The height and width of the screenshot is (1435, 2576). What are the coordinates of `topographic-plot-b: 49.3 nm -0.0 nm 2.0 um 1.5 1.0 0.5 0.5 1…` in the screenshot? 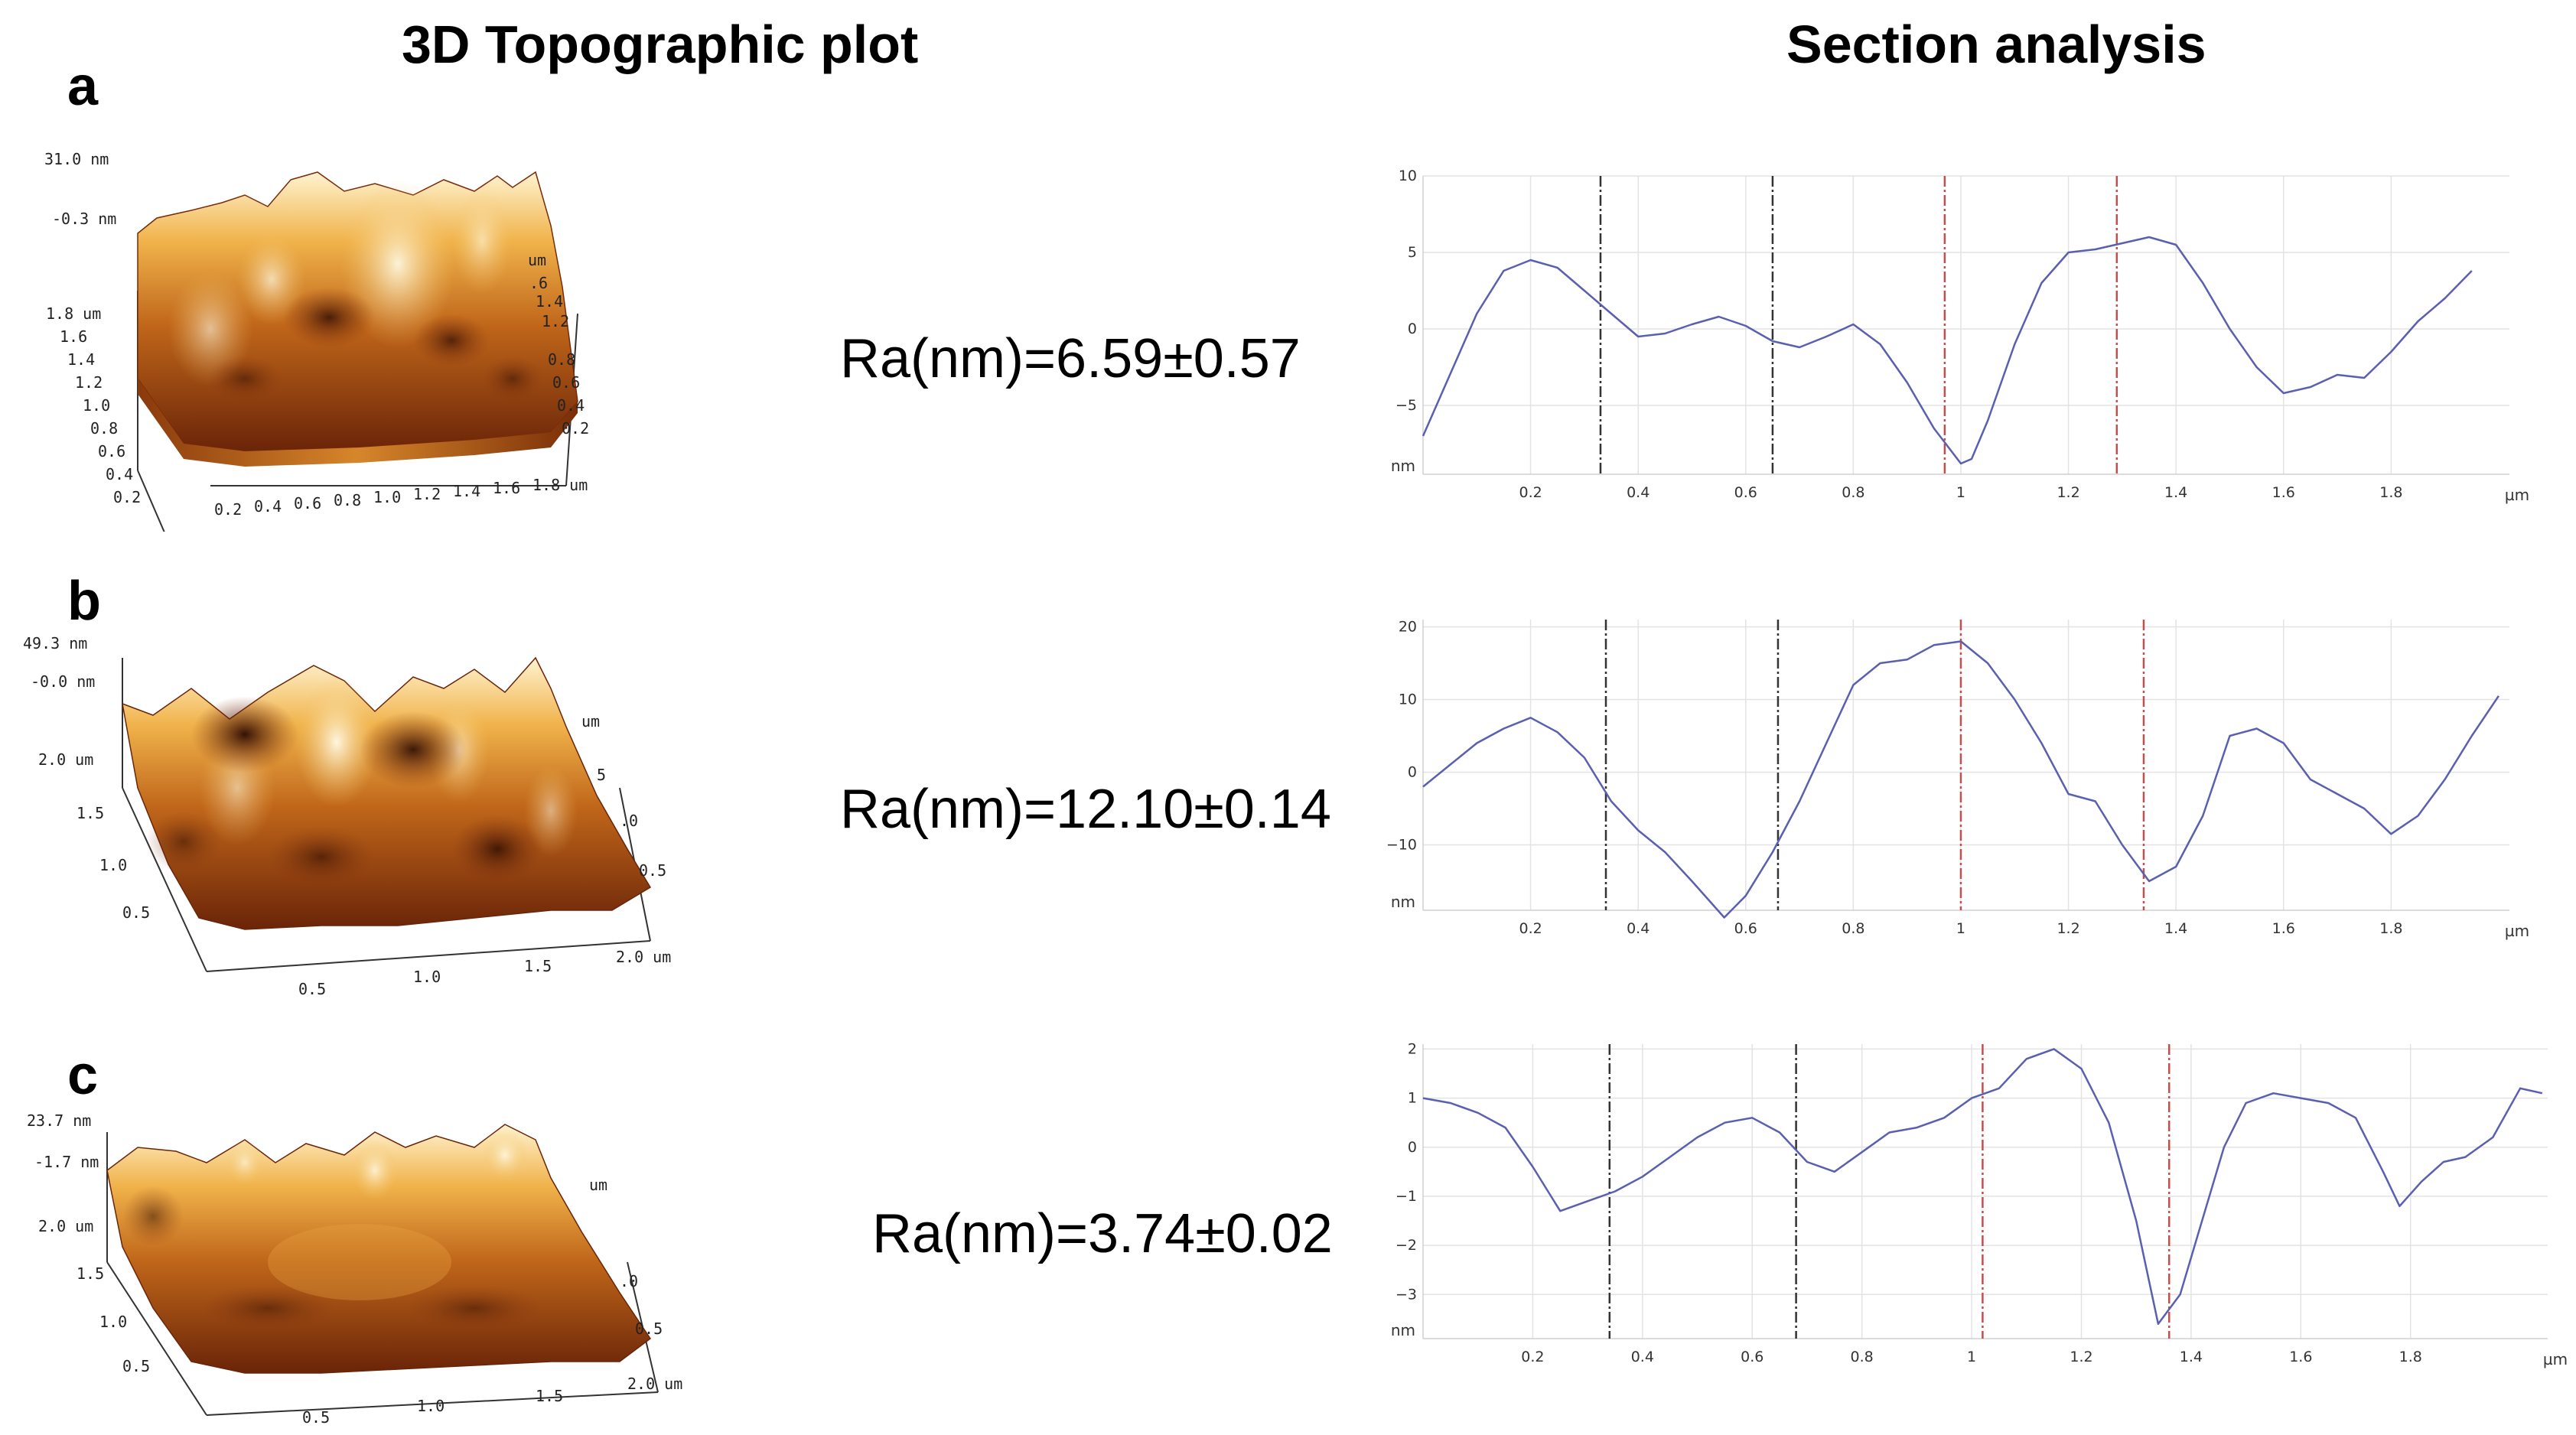 It's located at (360, 818).